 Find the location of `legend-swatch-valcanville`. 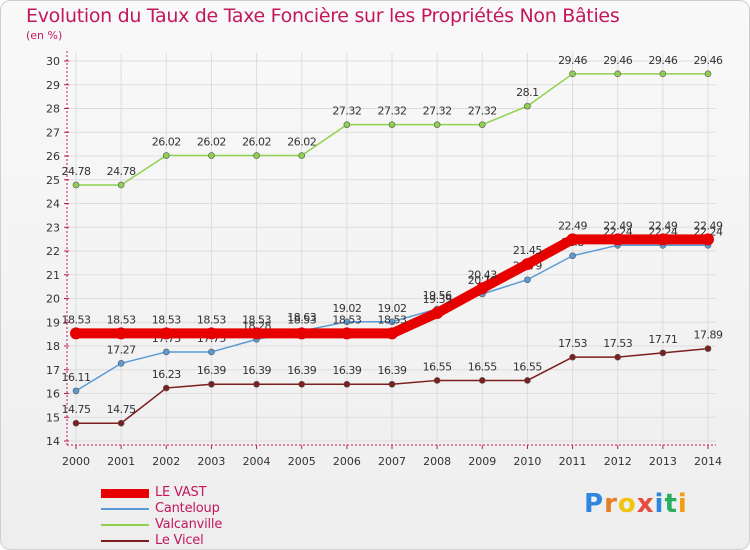

legend-swatch-valcanville is located at coordinates (125, 525).